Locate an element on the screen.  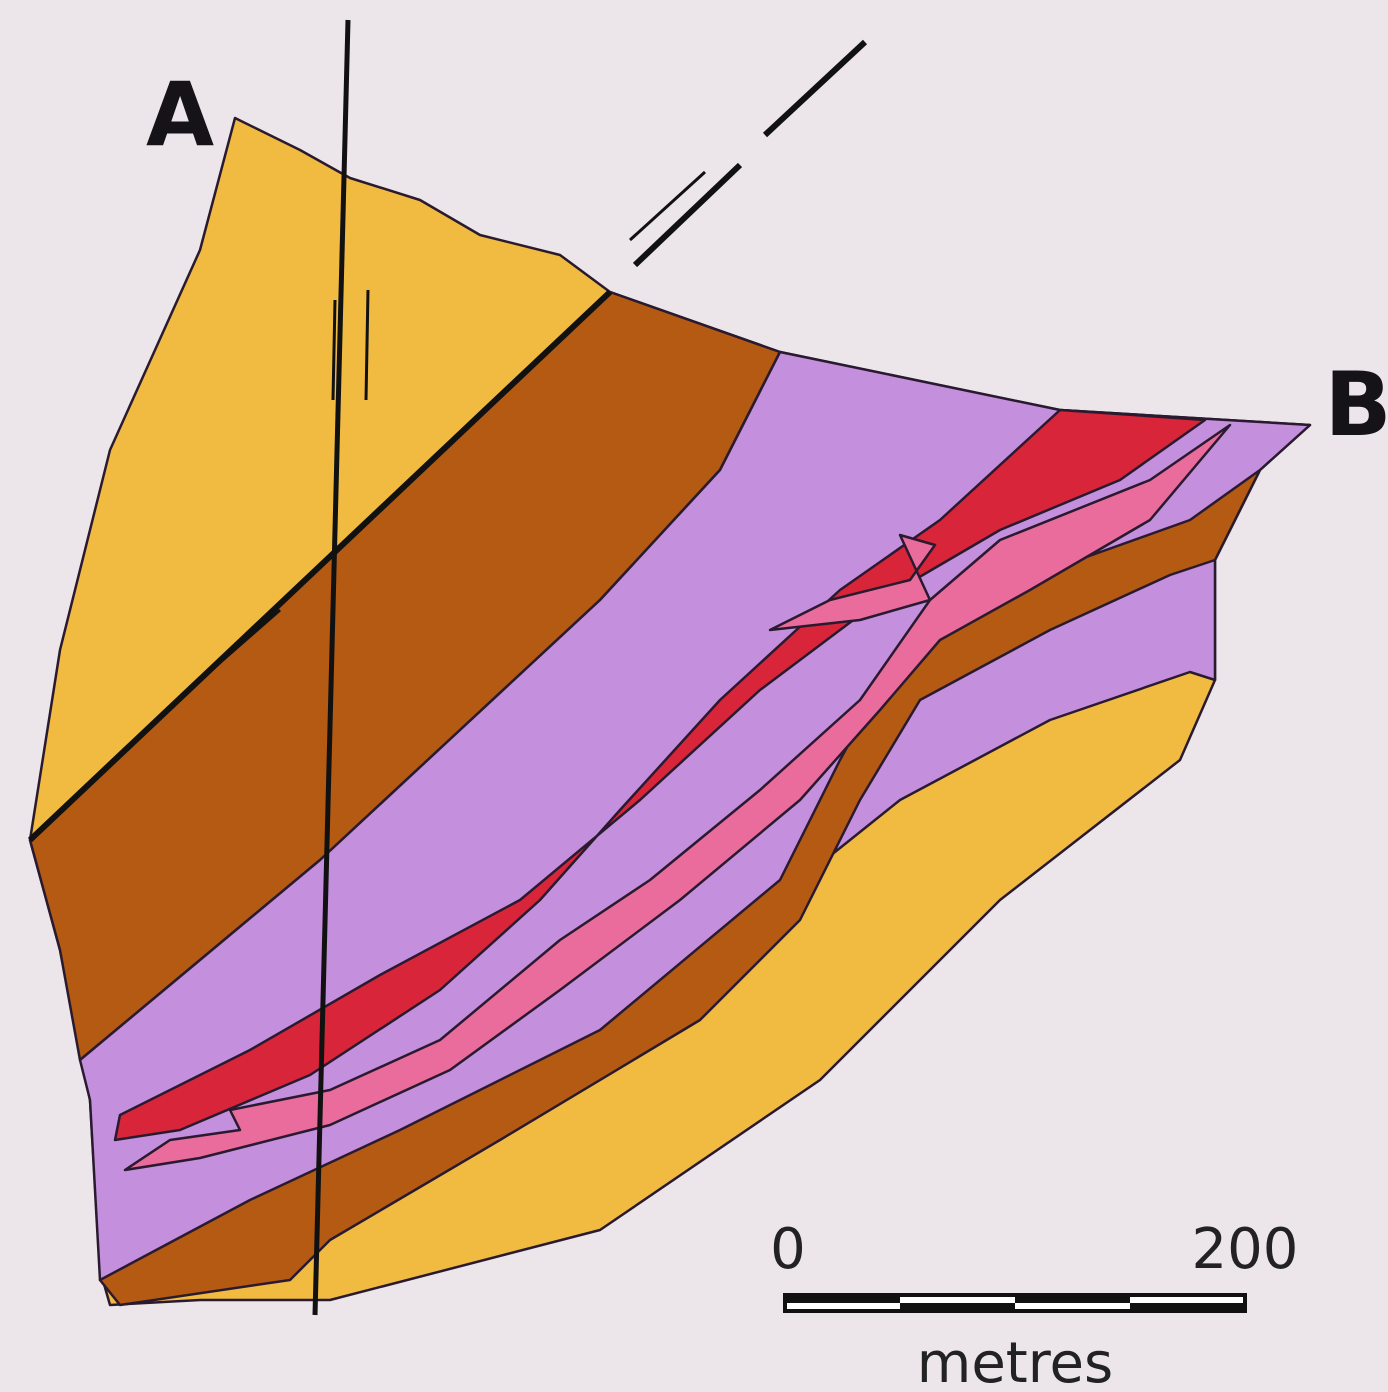
label-a: A is located at coordinates (180, 114).